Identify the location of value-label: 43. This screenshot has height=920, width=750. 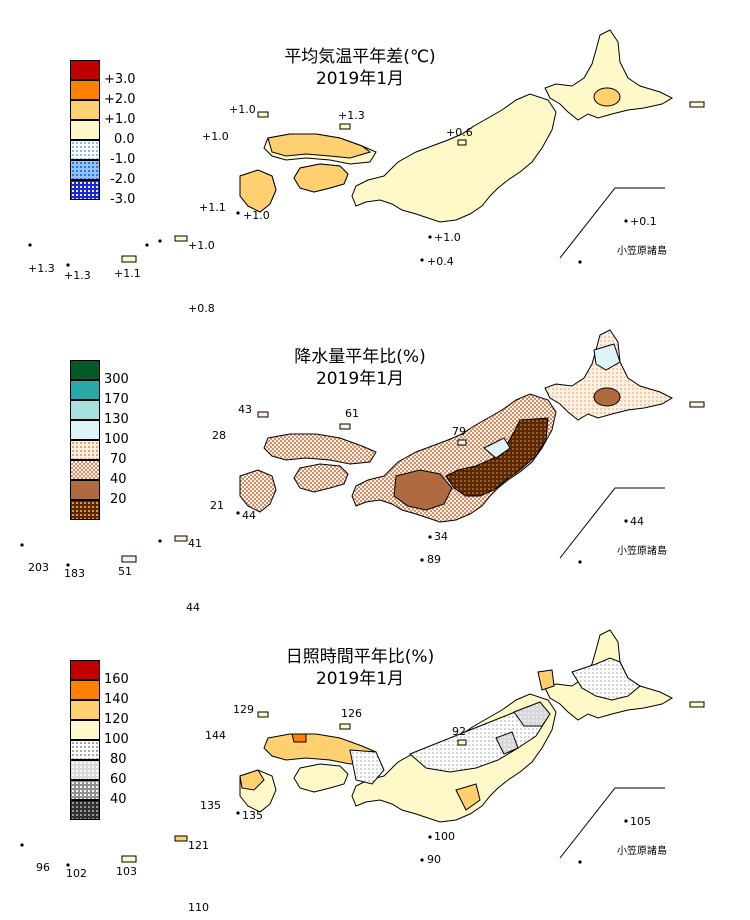
(245, 409).